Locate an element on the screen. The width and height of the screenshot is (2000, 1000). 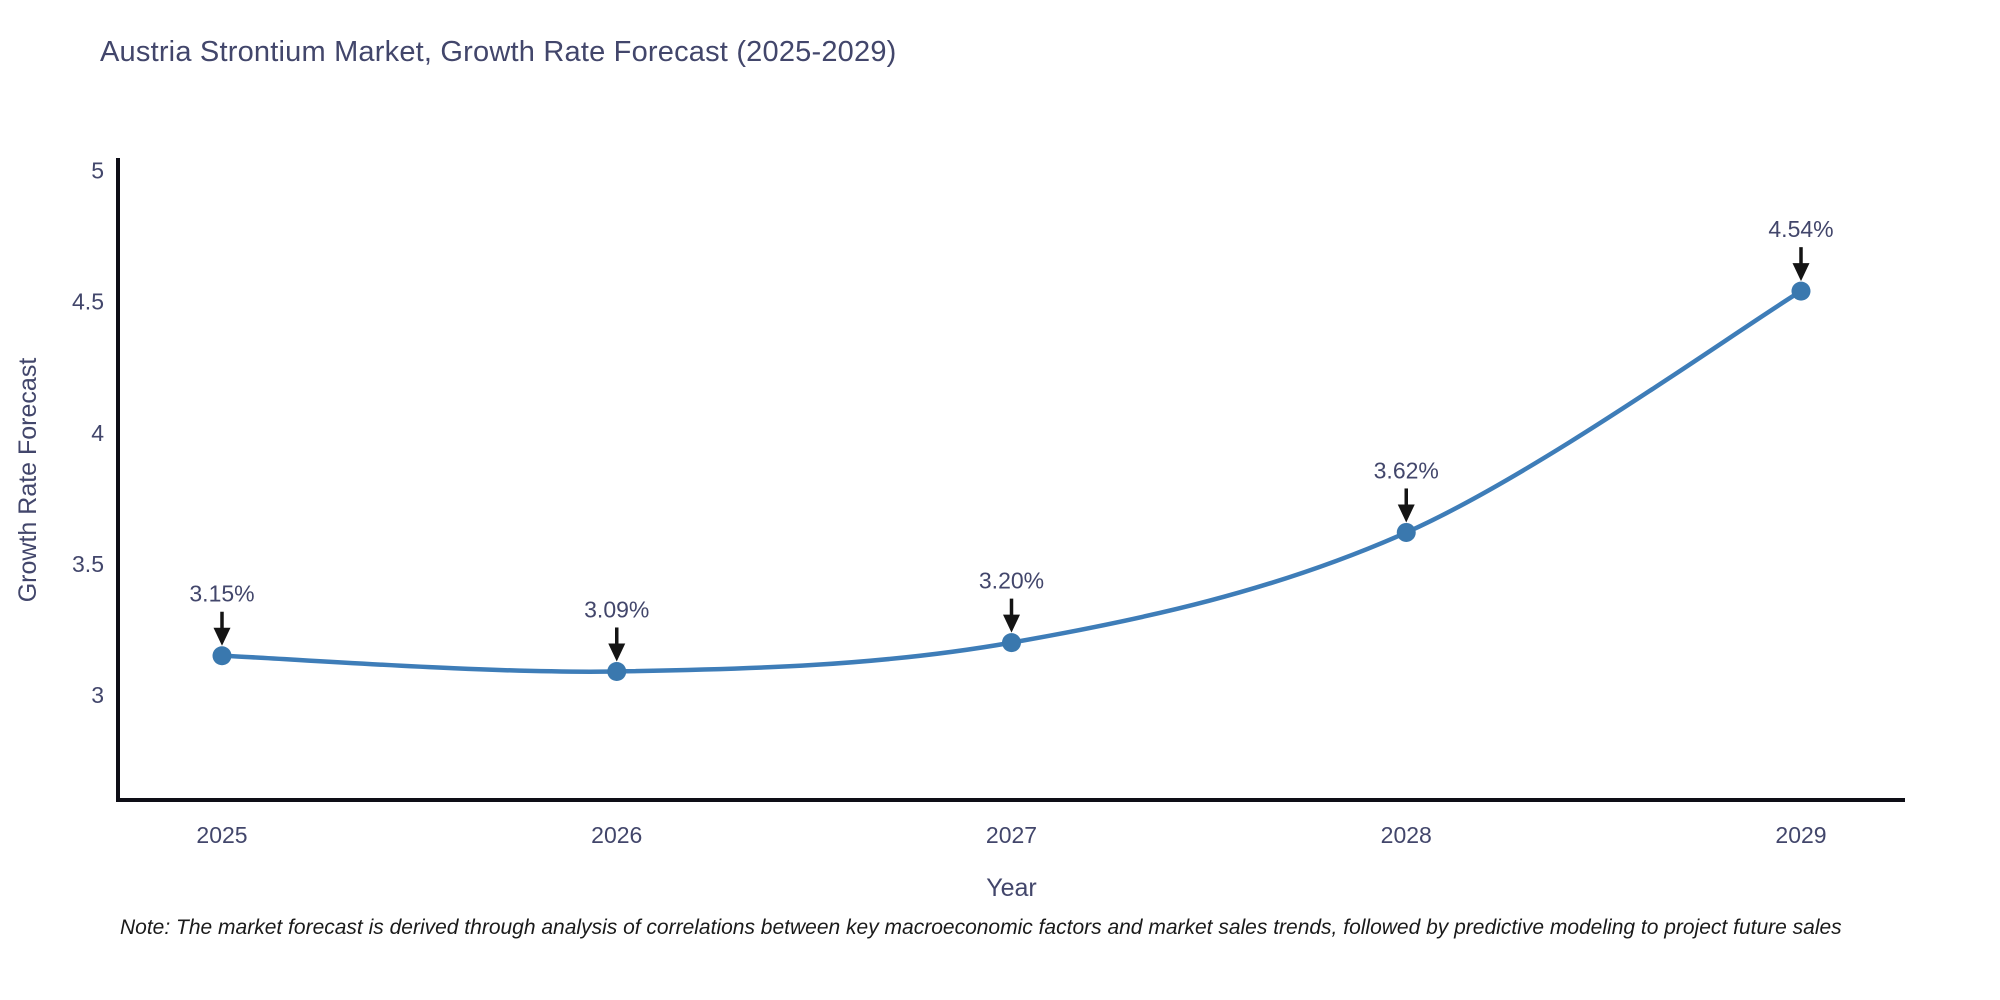
y-axis-title: Growth Rate Forecast is located at coordinates (28, 480).